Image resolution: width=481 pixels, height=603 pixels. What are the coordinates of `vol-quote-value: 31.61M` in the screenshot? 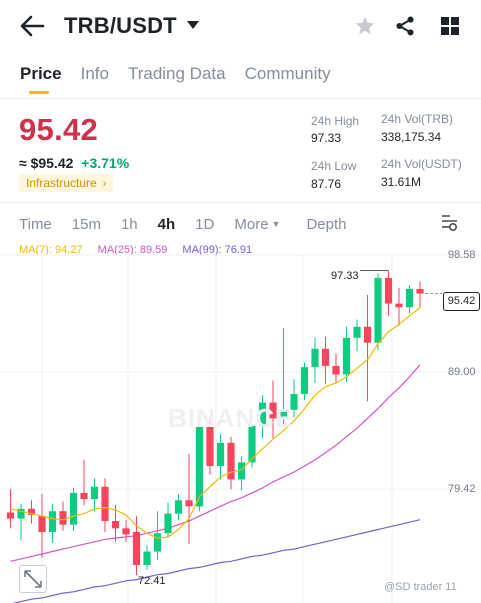 It's located at (401, 182).